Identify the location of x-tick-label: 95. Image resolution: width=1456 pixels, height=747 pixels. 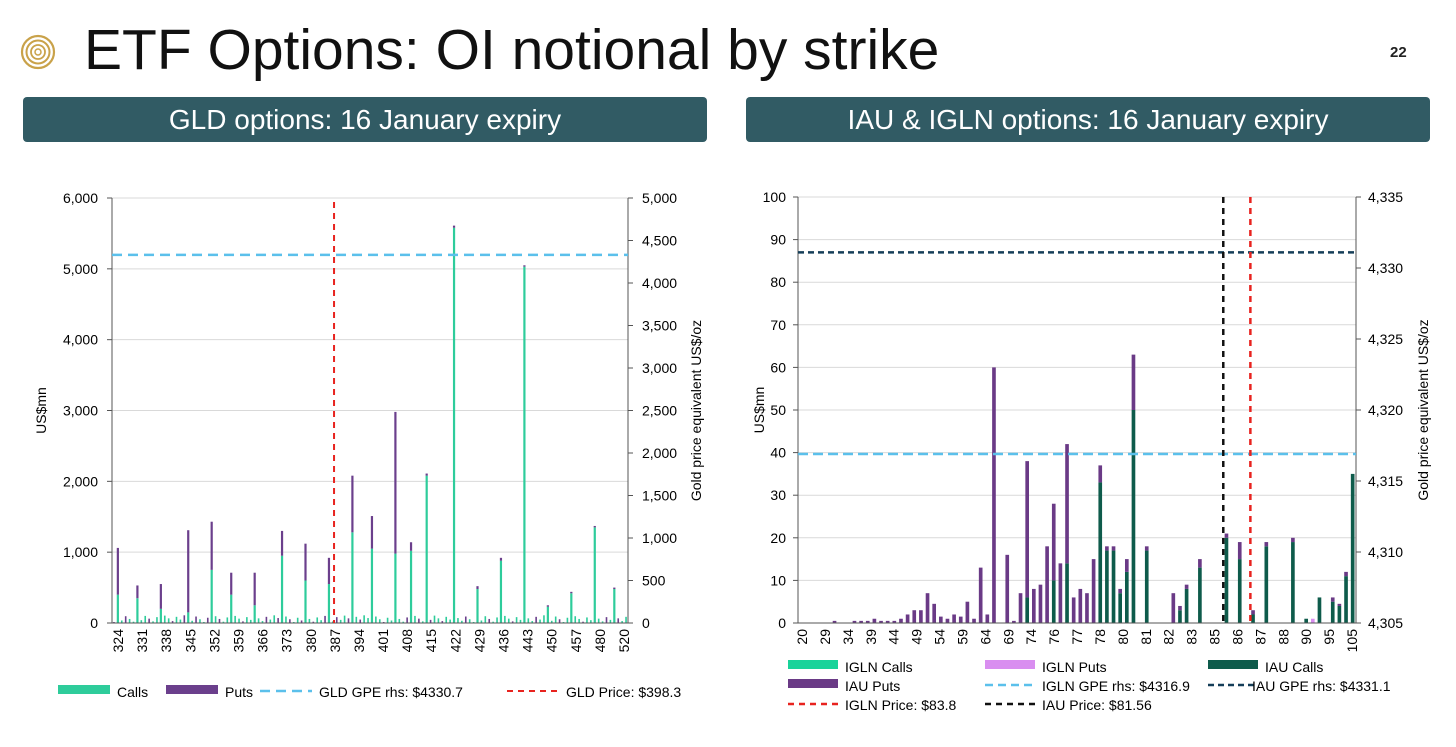
(1329, 637).